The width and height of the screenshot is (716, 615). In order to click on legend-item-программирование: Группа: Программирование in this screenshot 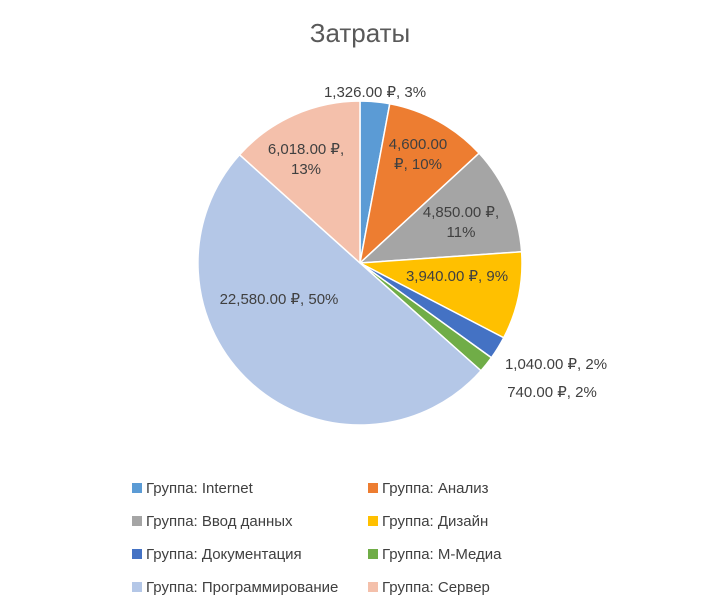, I will do `click(235, 587)`.